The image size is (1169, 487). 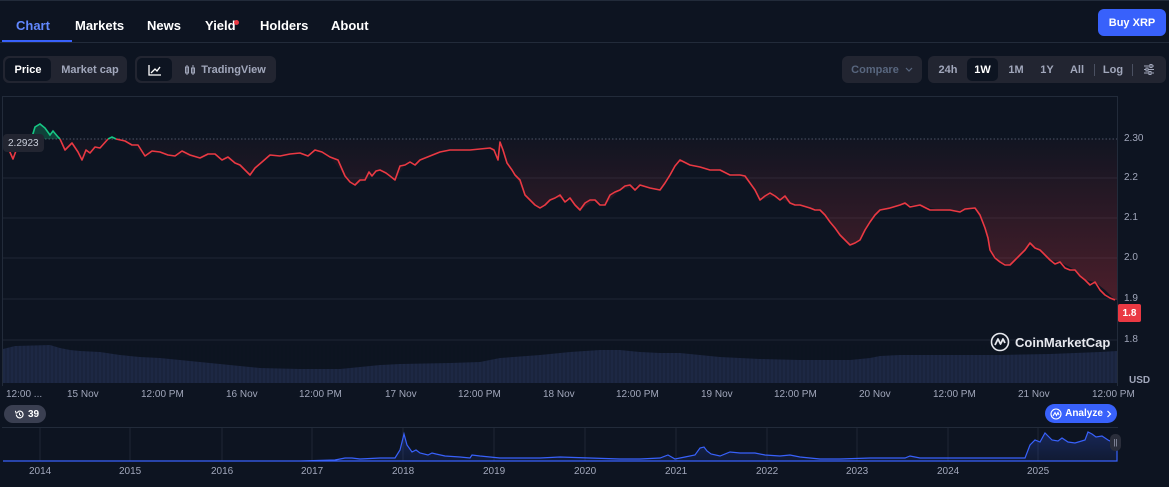 What do you see at coordinates (25, 414) in the screenshot?
I see `history-badge: 39` at bounding box center [25, 414].